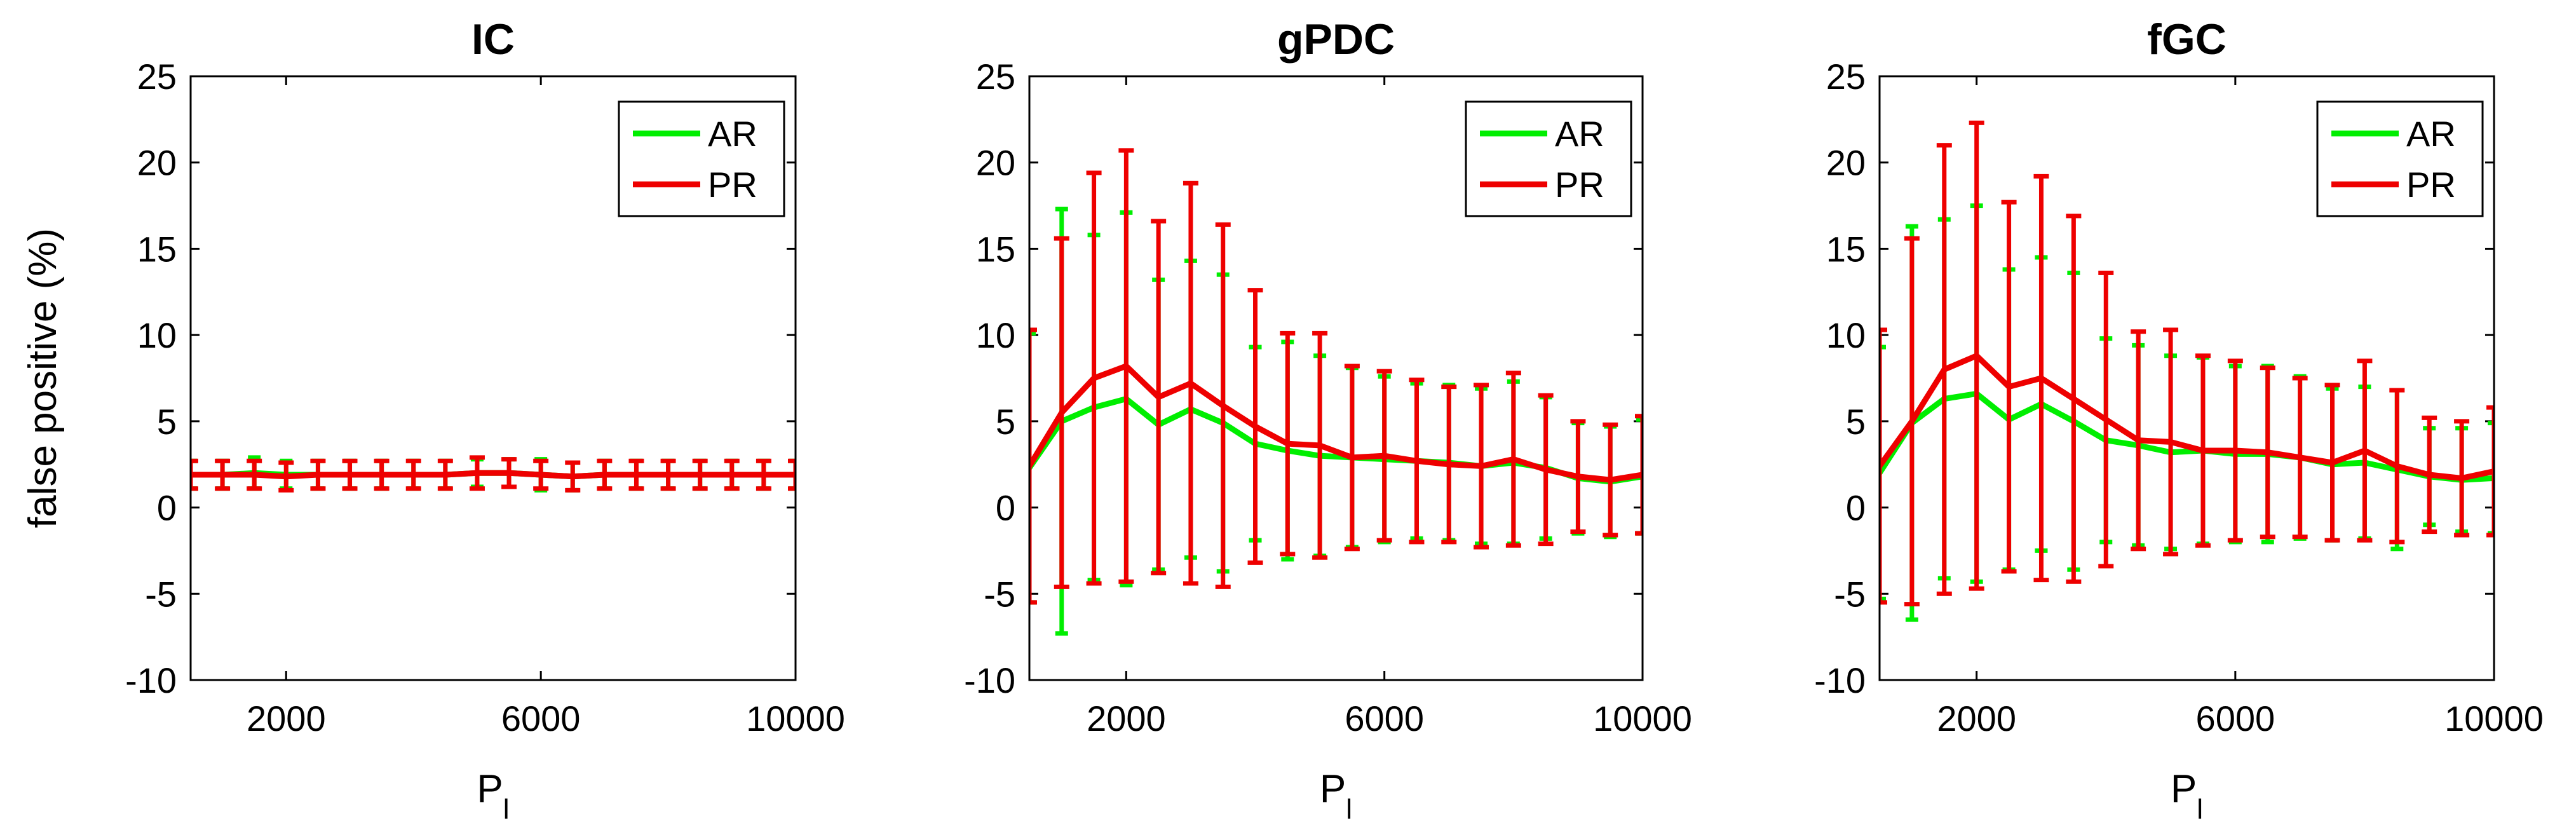 The image size is (2576, 837). I want to click on chart-title: fGC, so click(2187, 40).